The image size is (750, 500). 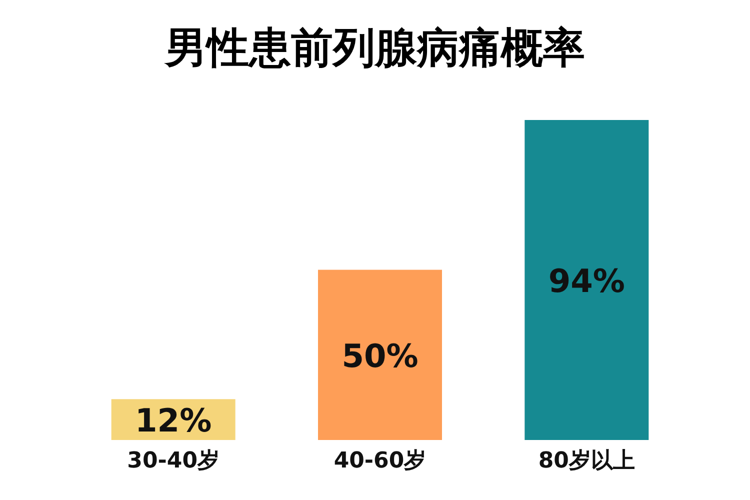 I want to click on chart-title: 男性患前列腺病痛概率, so click(x=374, y=47).